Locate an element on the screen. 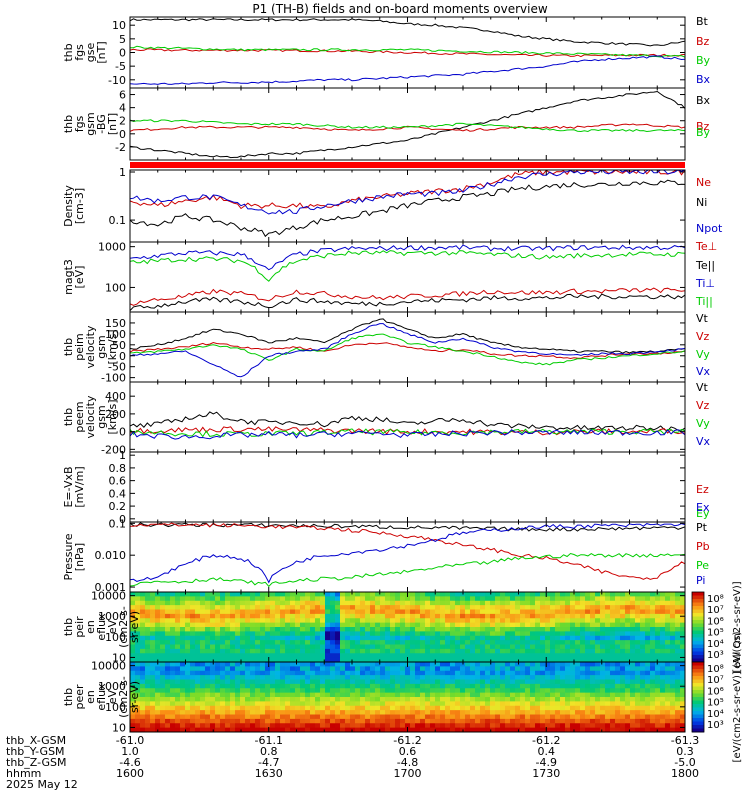 The image size is (750, 800). series-group is located at coordinates (407, 51).